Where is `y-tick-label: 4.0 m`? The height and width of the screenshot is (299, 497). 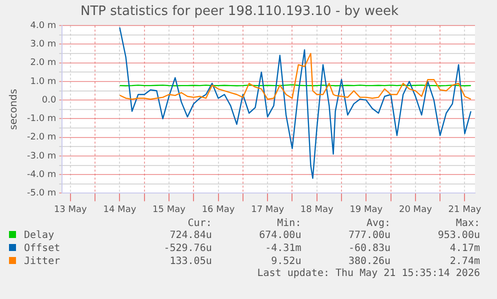
y-tick-label: 4.0 m is located at coordinates (43, 25).